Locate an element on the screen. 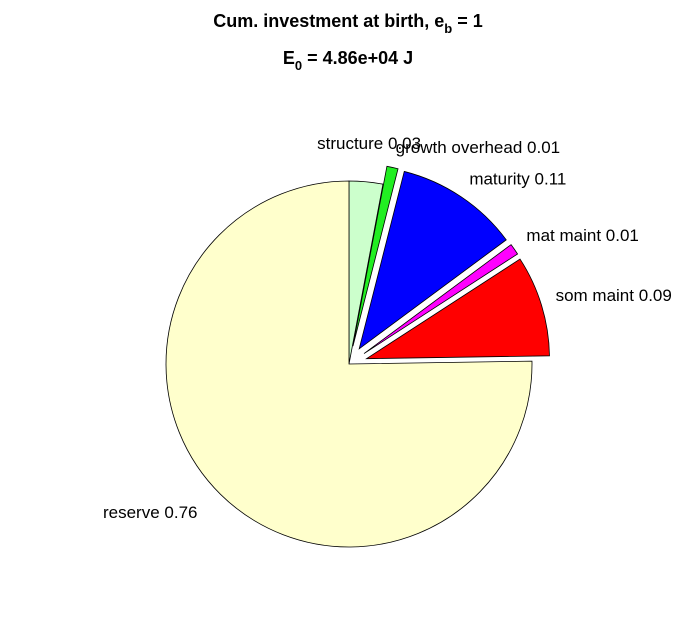 This screenshot has width=696, height=618. slice-name: som maint is located at coordinates (595, 295).